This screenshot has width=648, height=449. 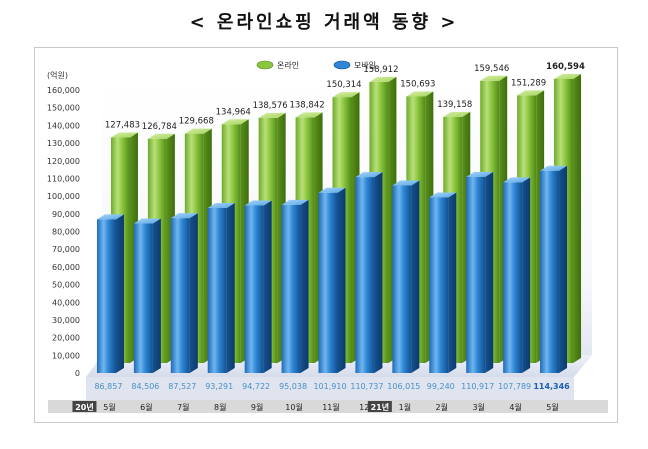 What do you see at coordinates (219, 386) in the screenshot?
I see `mobile-value-label: 93,291` at bounding box center [219, 386].